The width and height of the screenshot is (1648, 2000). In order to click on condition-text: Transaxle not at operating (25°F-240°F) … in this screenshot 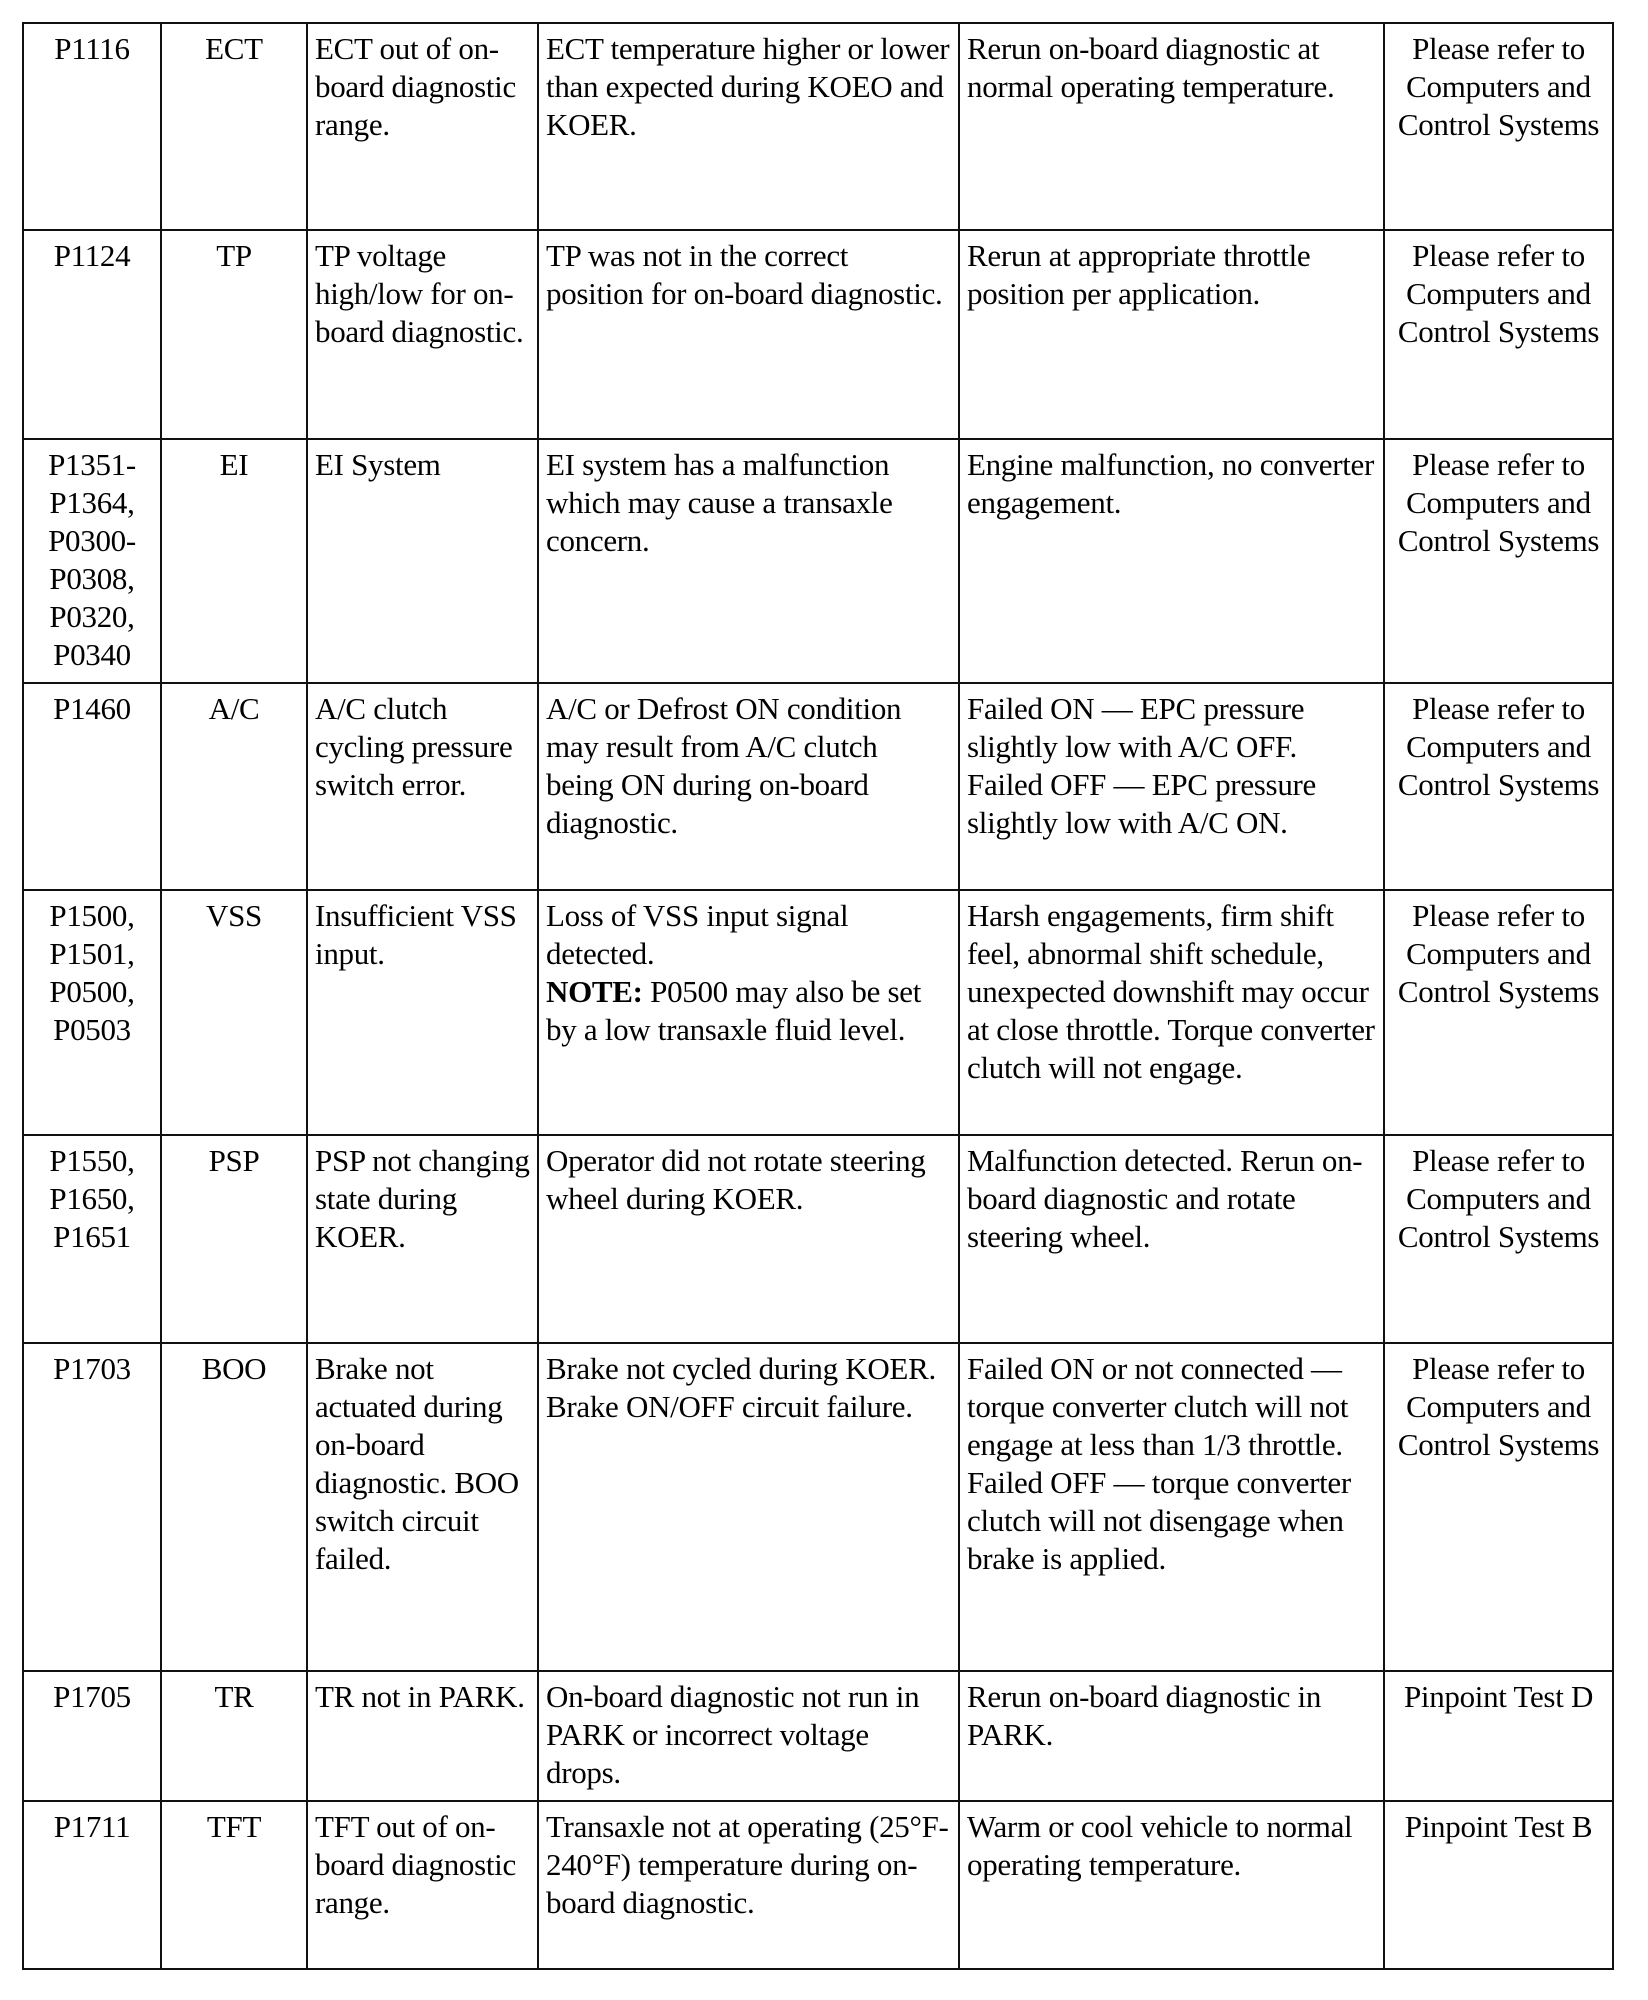, I will do `click(747, 1864)`.